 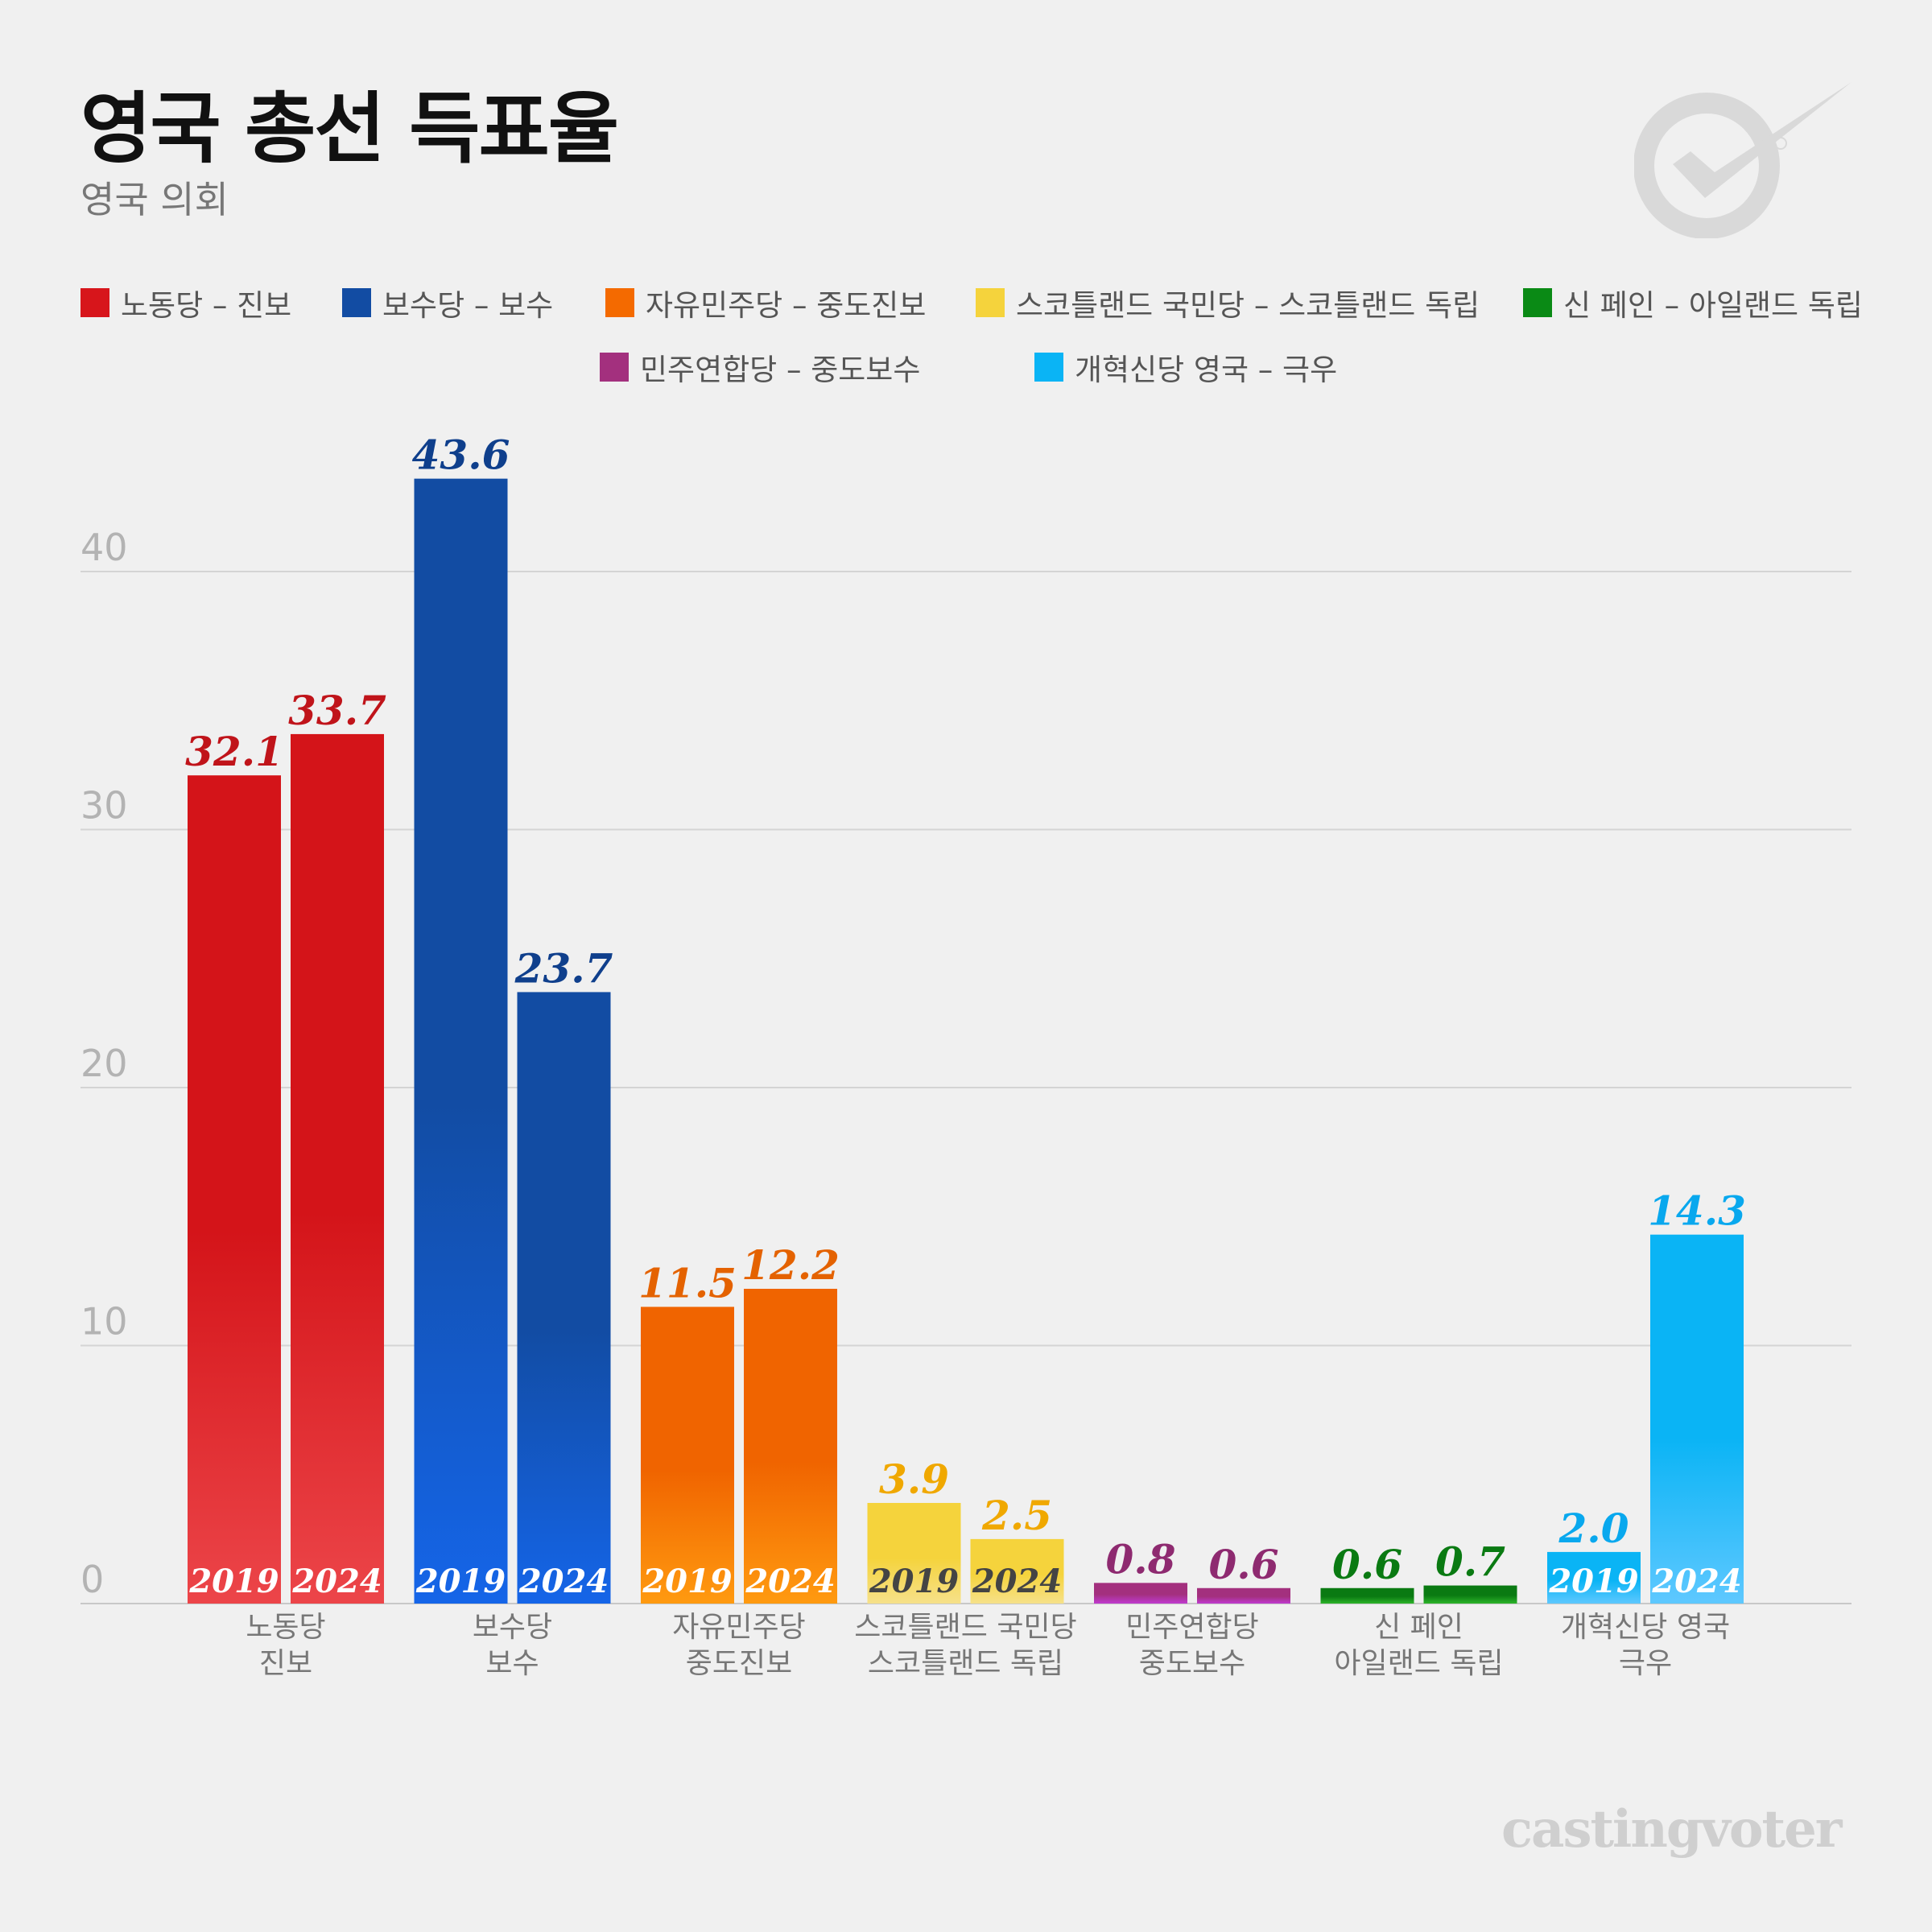 What do you see at coordinates (512, 1627) in the screenshot?
I see `x-tick-label: 보수당` at bounding box center [512, 1627].